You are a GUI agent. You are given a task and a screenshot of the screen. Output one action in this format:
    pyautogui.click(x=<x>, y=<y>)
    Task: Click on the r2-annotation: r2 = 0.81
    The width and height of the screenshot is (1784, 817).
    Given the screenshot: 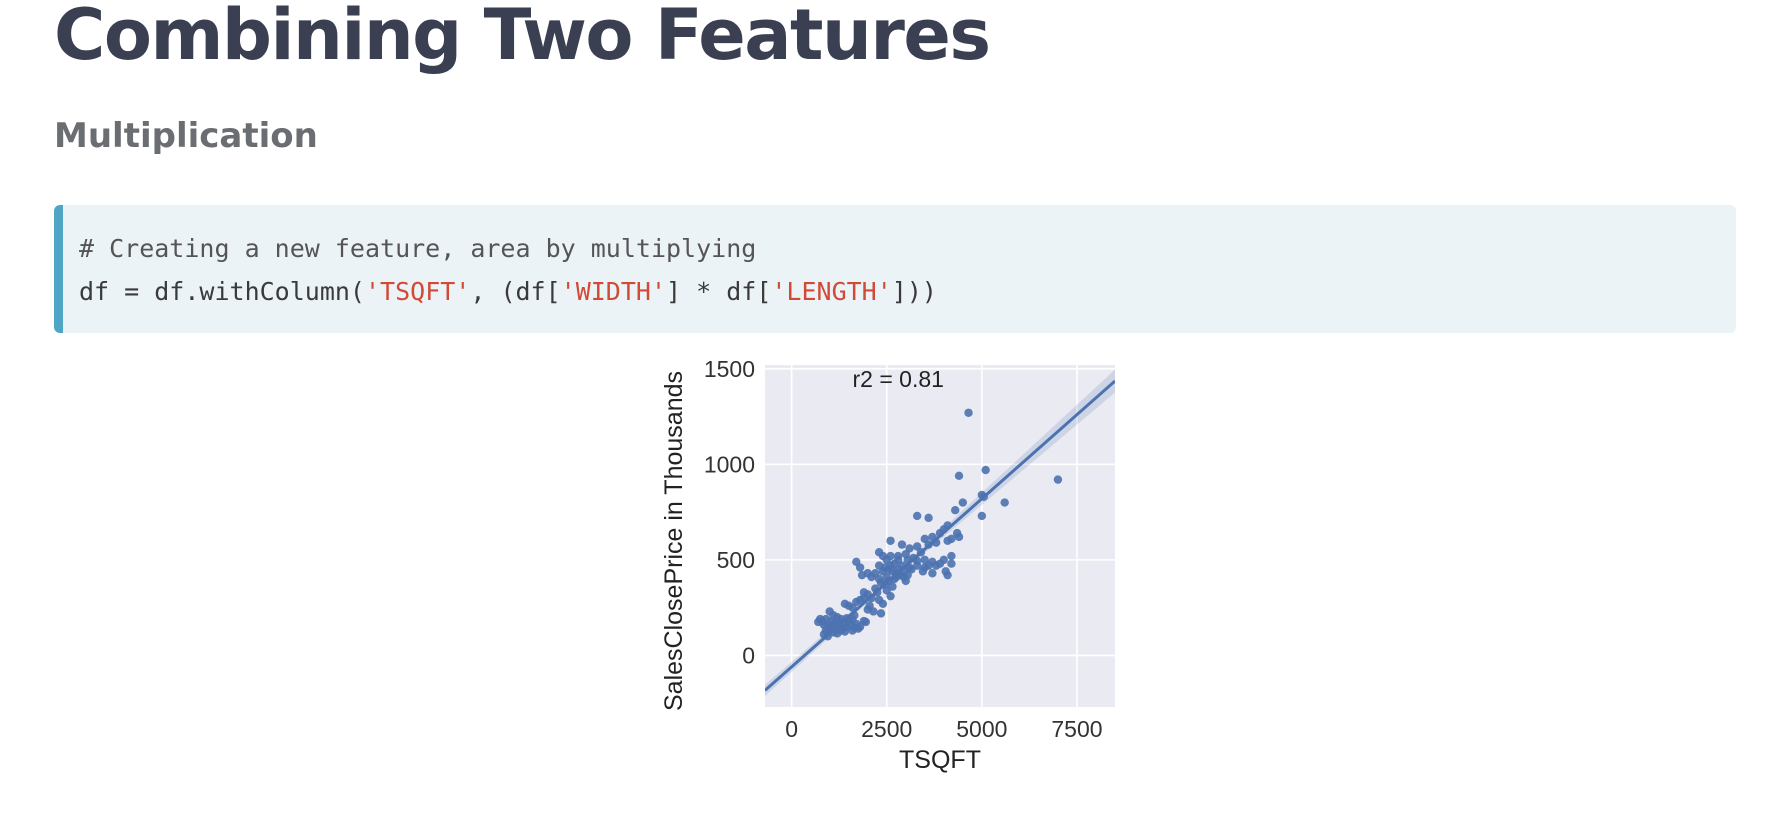 What is the action you would take?
    pyautogui.click(x=898, y=379)
    